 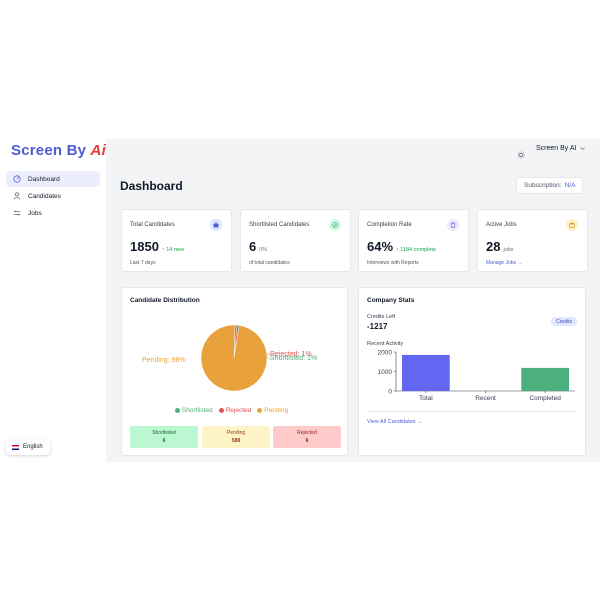 I want to click on stat-value: 28 jobs, so click(x=500, y=246).